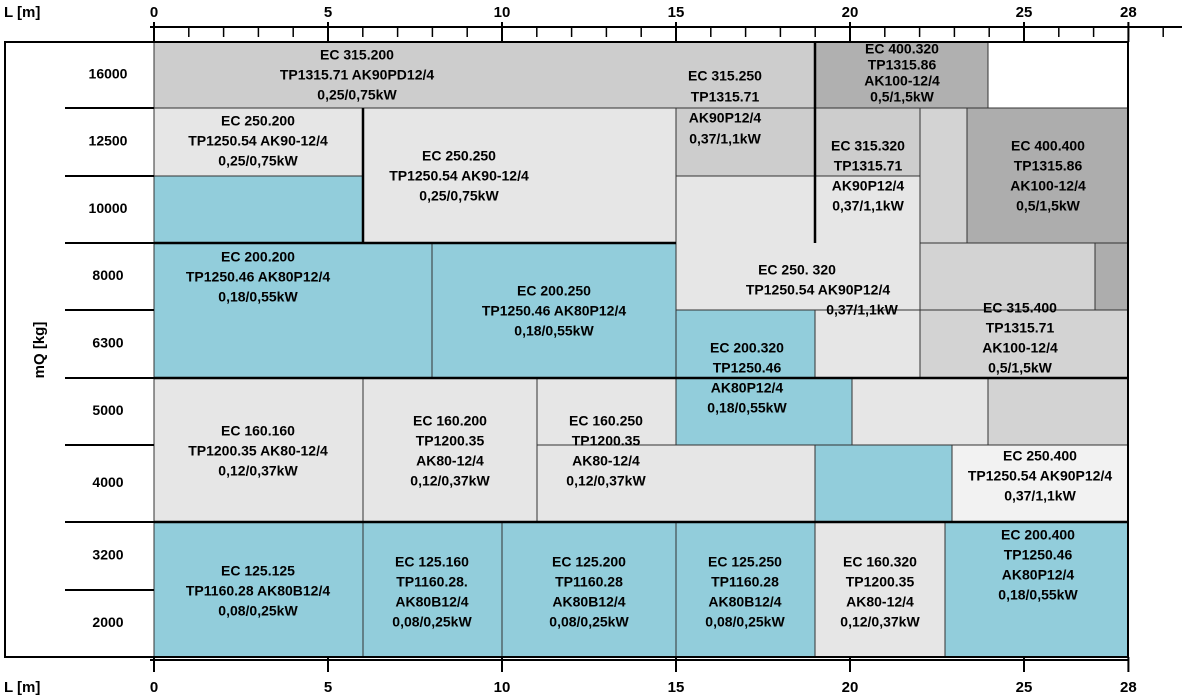  Describe the element at coordinates (676, 687) in the screenshot. I see `x-tick-label: 15` at that location.